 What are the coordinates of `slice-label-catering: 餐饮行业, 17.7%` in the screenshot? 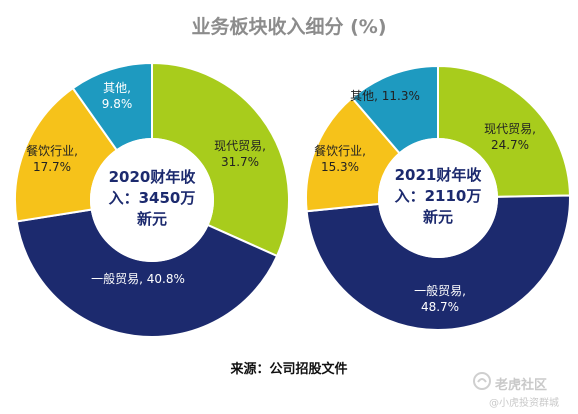 It's located at (52, 158).